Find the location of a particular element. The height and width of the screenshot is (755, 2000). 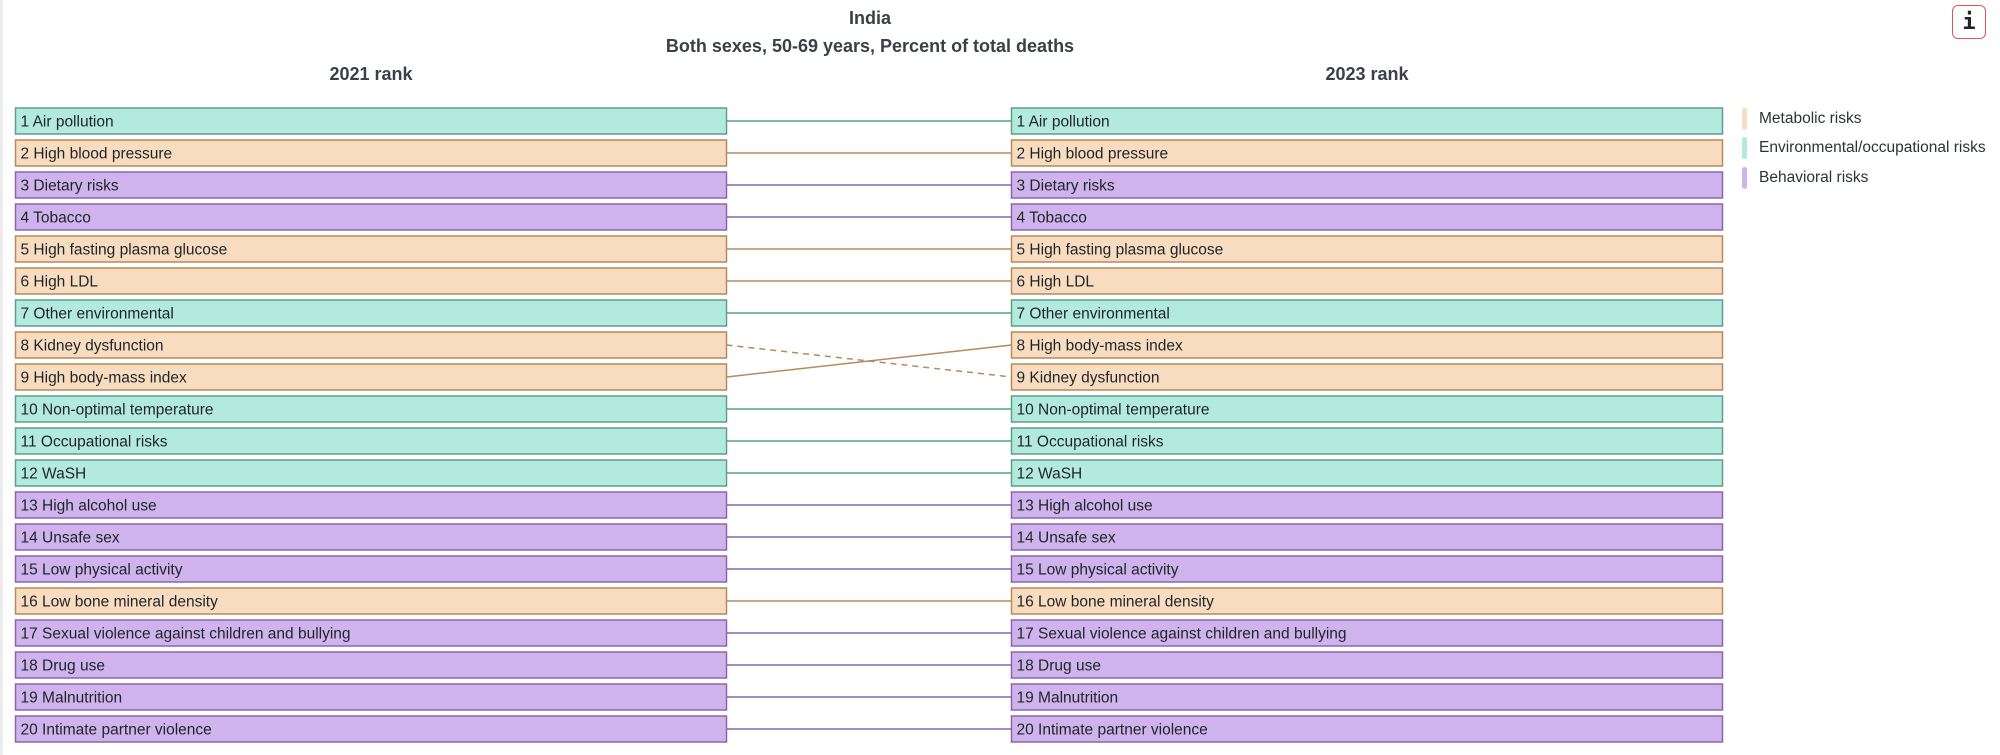

right-rank-bar-8: 8 High body-mass index is located at coordinates (1367, 345).